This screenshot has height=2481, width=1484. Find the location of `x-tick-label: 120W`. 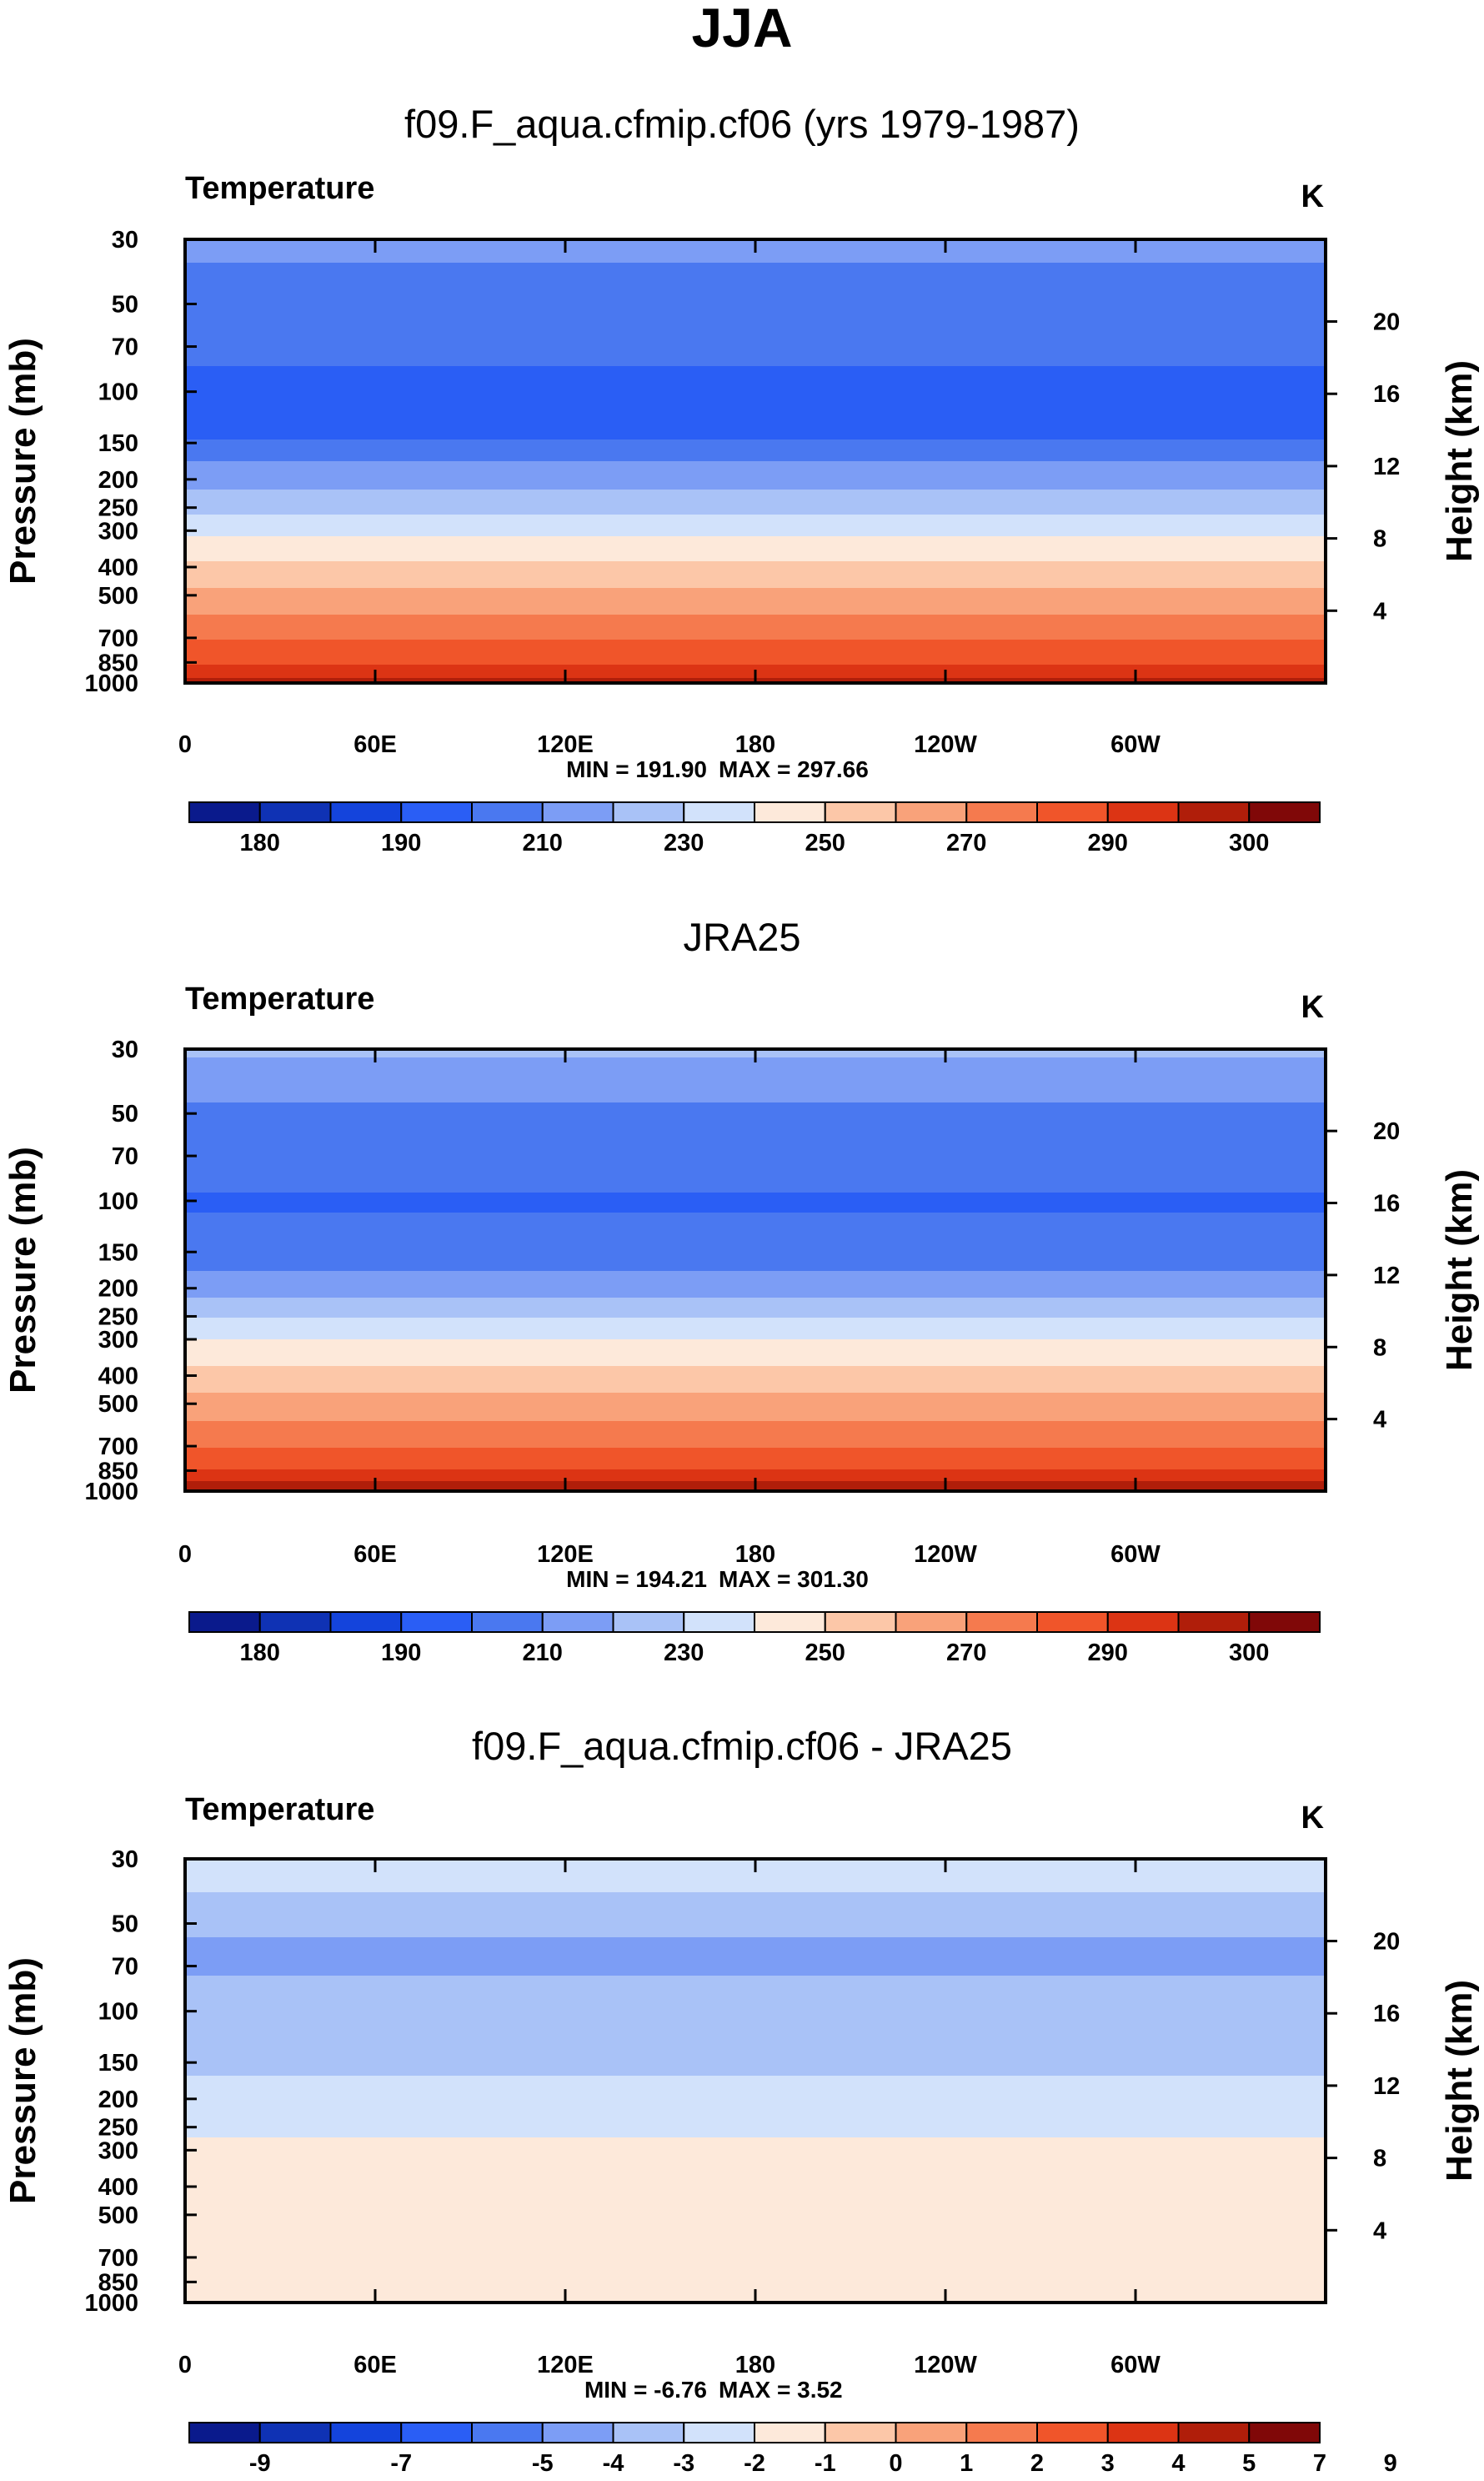

x-tick-label: 120W is located at coordinates (945, 2365).